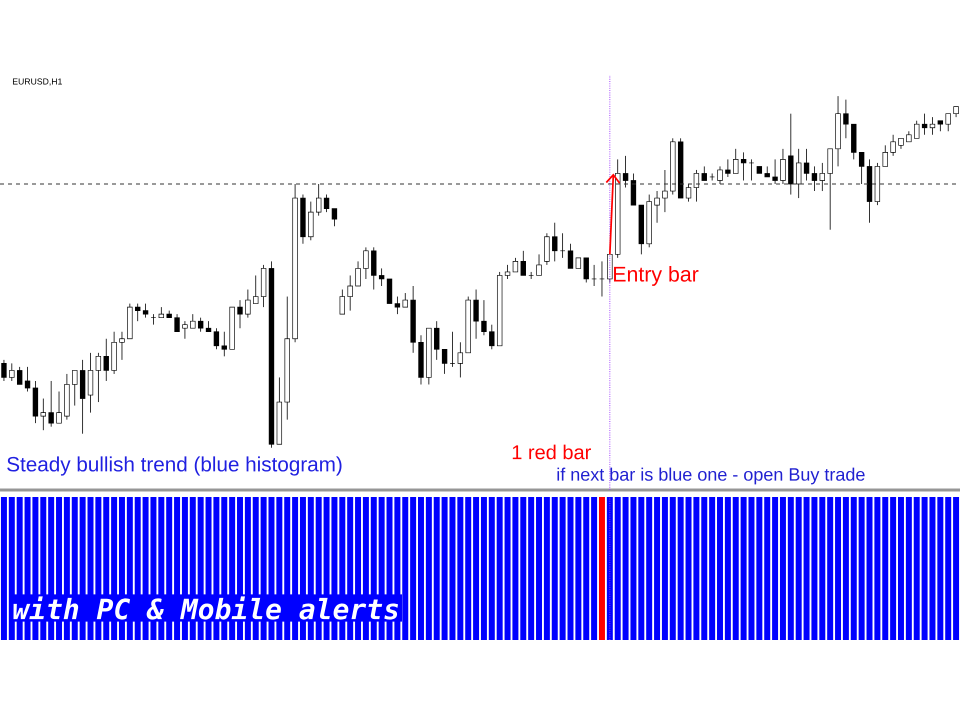 This screenshot has height=720, width=960. I want to click on annotation: Entry bar, so click(656, 276).